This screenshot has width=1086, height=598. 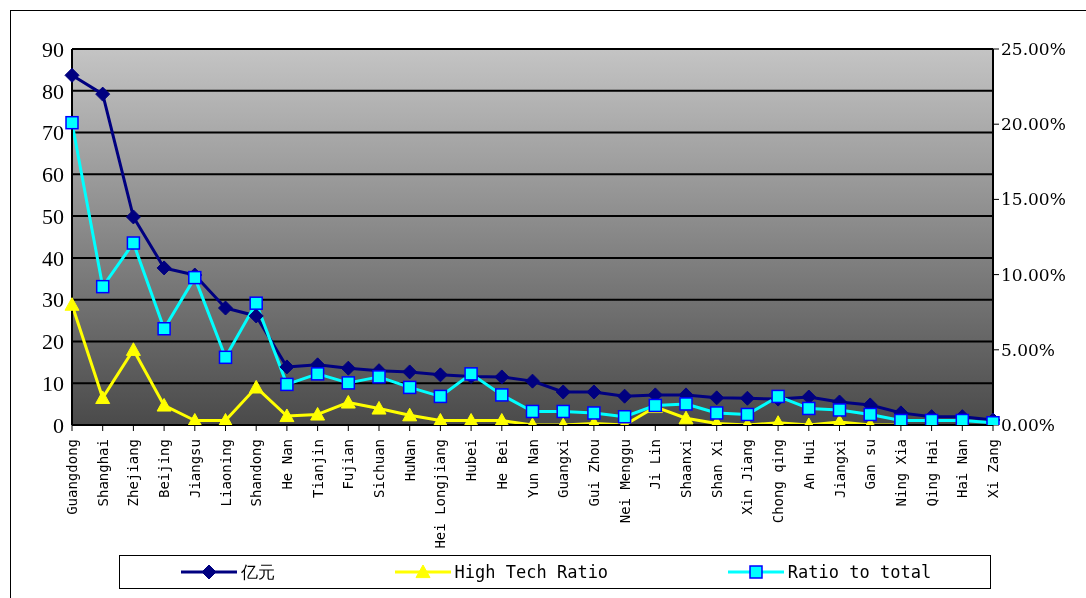 What do you see at coordinates (839, 469) in the screenshot?
I see `x-tick-label: Jiangxi` at bounding box center [839, 469].